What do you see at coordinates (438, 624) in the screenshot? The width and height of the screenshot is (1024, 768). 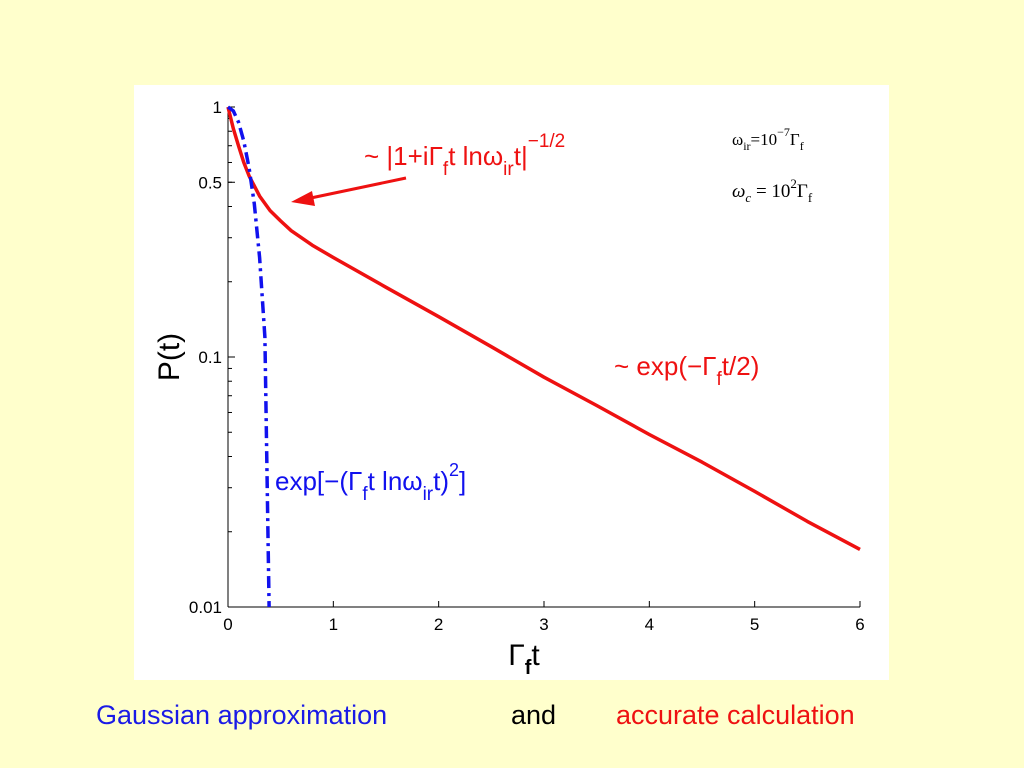 I see `x-tick-label: 2` at bounding box center [438, 624].